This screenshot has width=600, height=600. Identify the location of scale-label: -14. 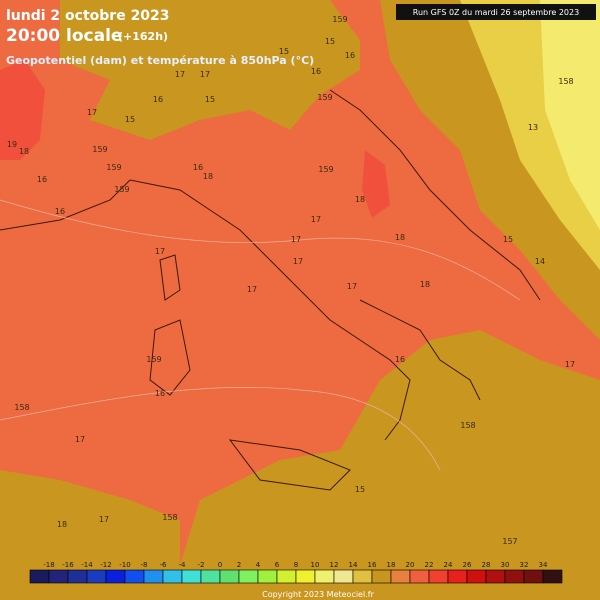
(87, 565).